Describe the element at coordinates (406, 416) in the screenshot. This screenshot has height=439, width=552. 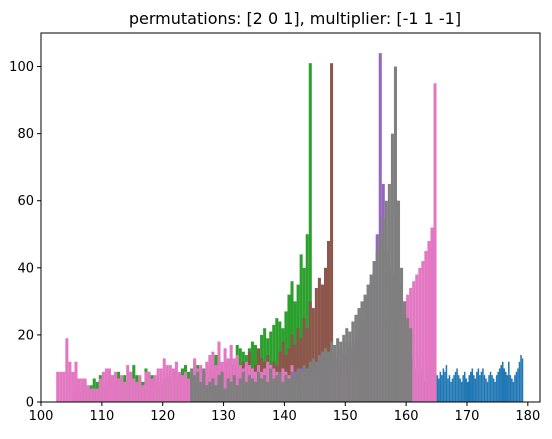
I see `x-tick-label: 160` at that location.